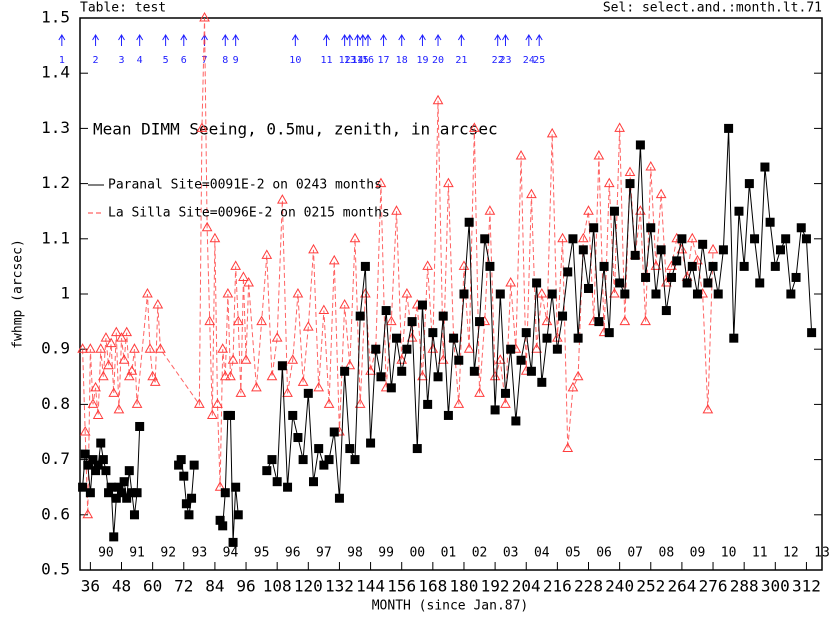 The image size is (830, 617). I want to click on event-label: 11, so click(326, 60).